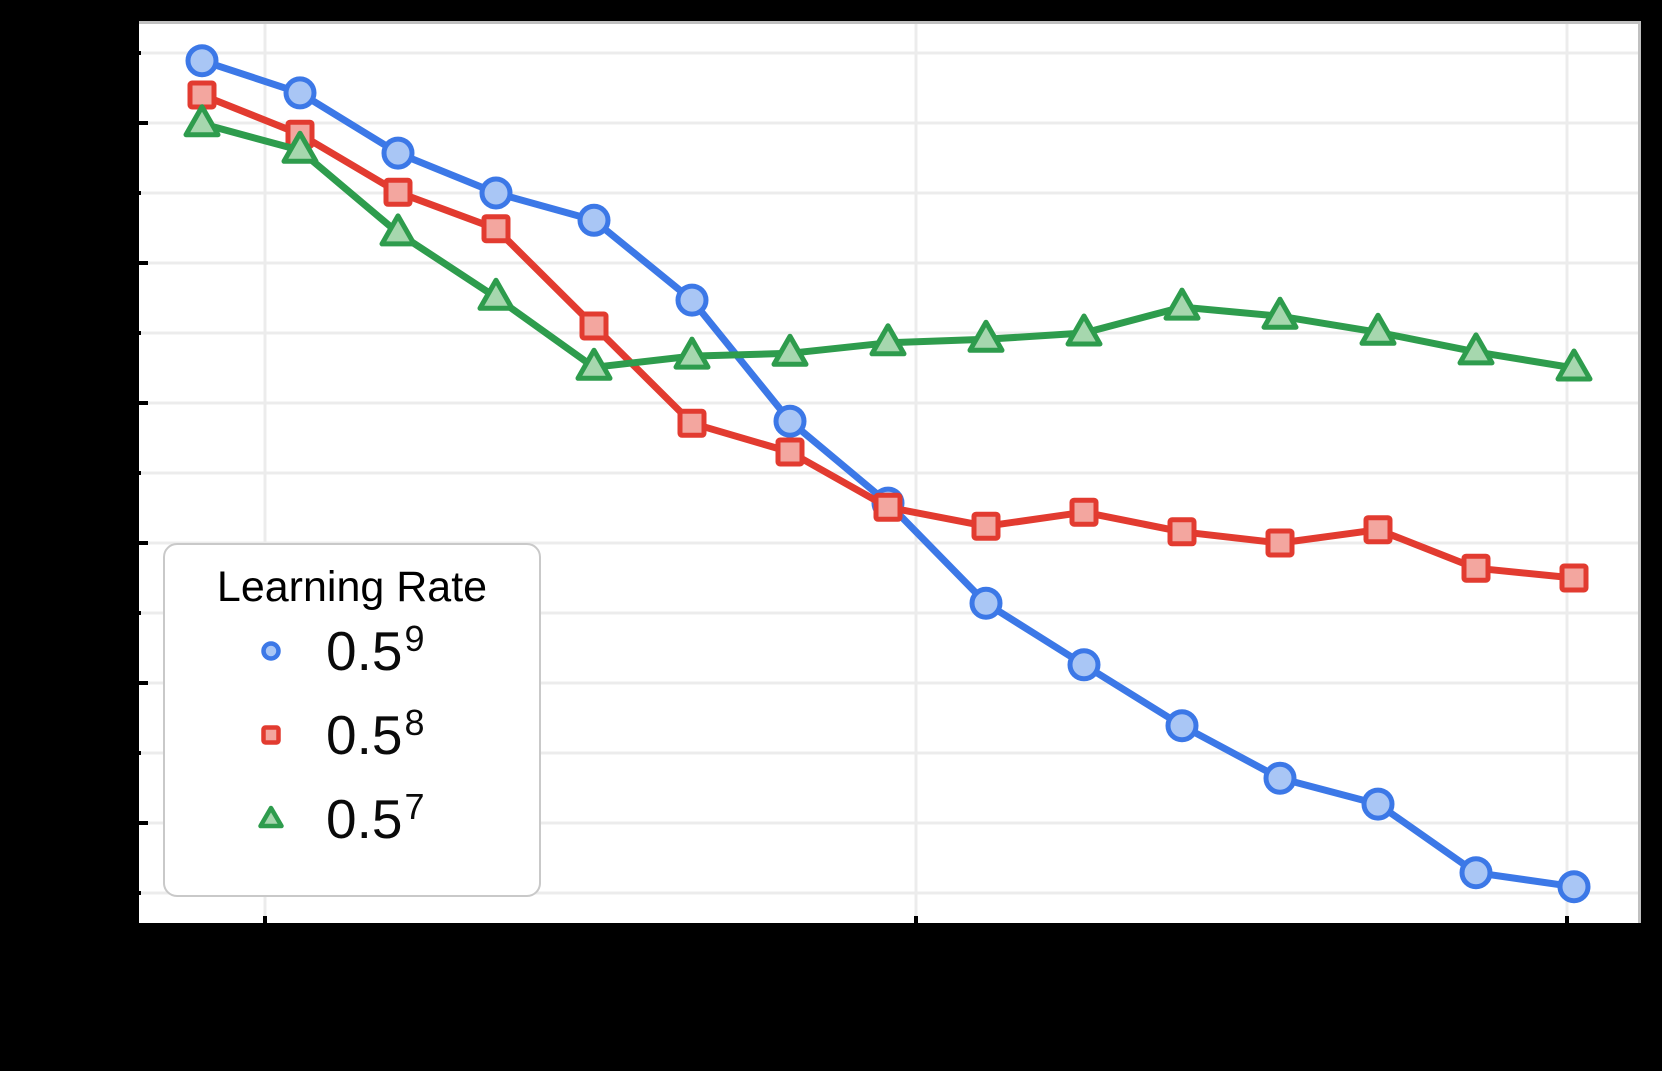 This screenshot has width=1662, height=1071. I want to click on legend-entry-lr9: 0.59, so click(352, 651).